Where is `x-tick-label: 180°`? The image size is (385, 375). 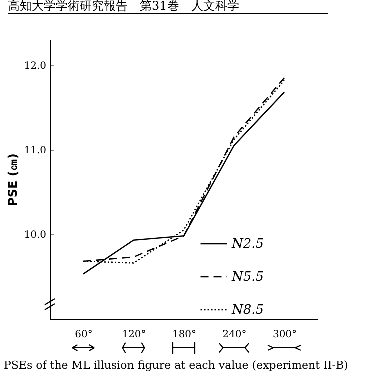 x-tick-label: 180° is located at coordinates (184, 335).